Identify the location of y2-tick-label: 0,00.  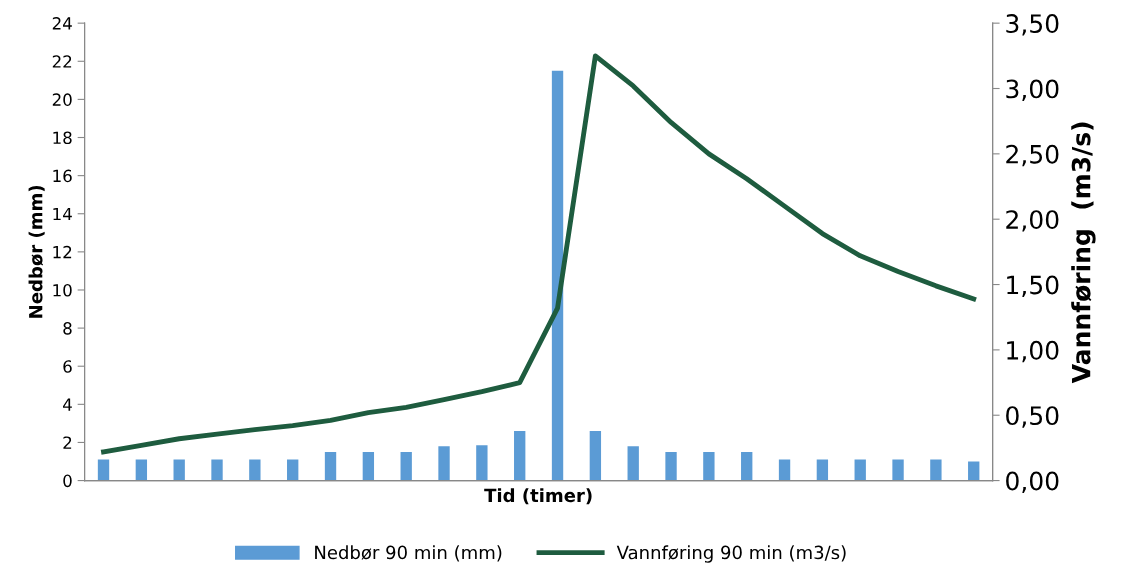
(1032, 482).